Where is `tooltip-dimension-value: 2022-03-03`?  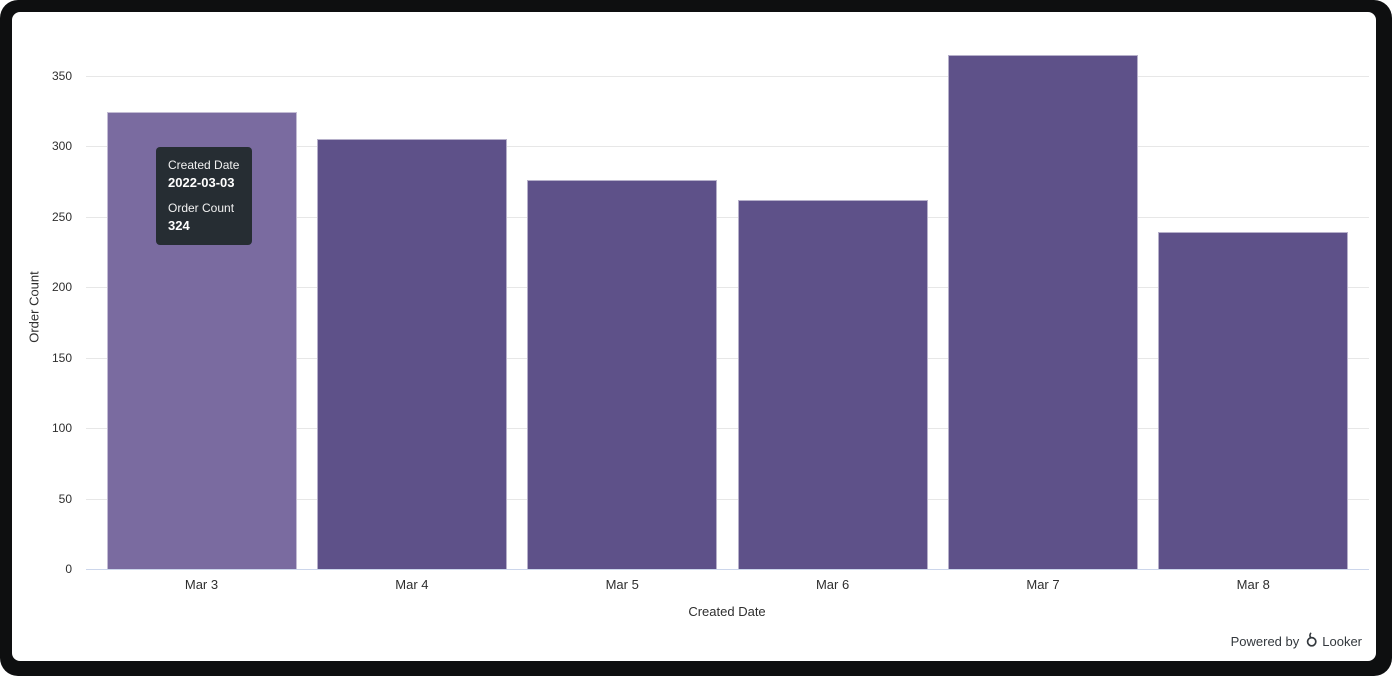 tooltip-dimension-value: 2022-03-03 is located at coordinates (201, 182).